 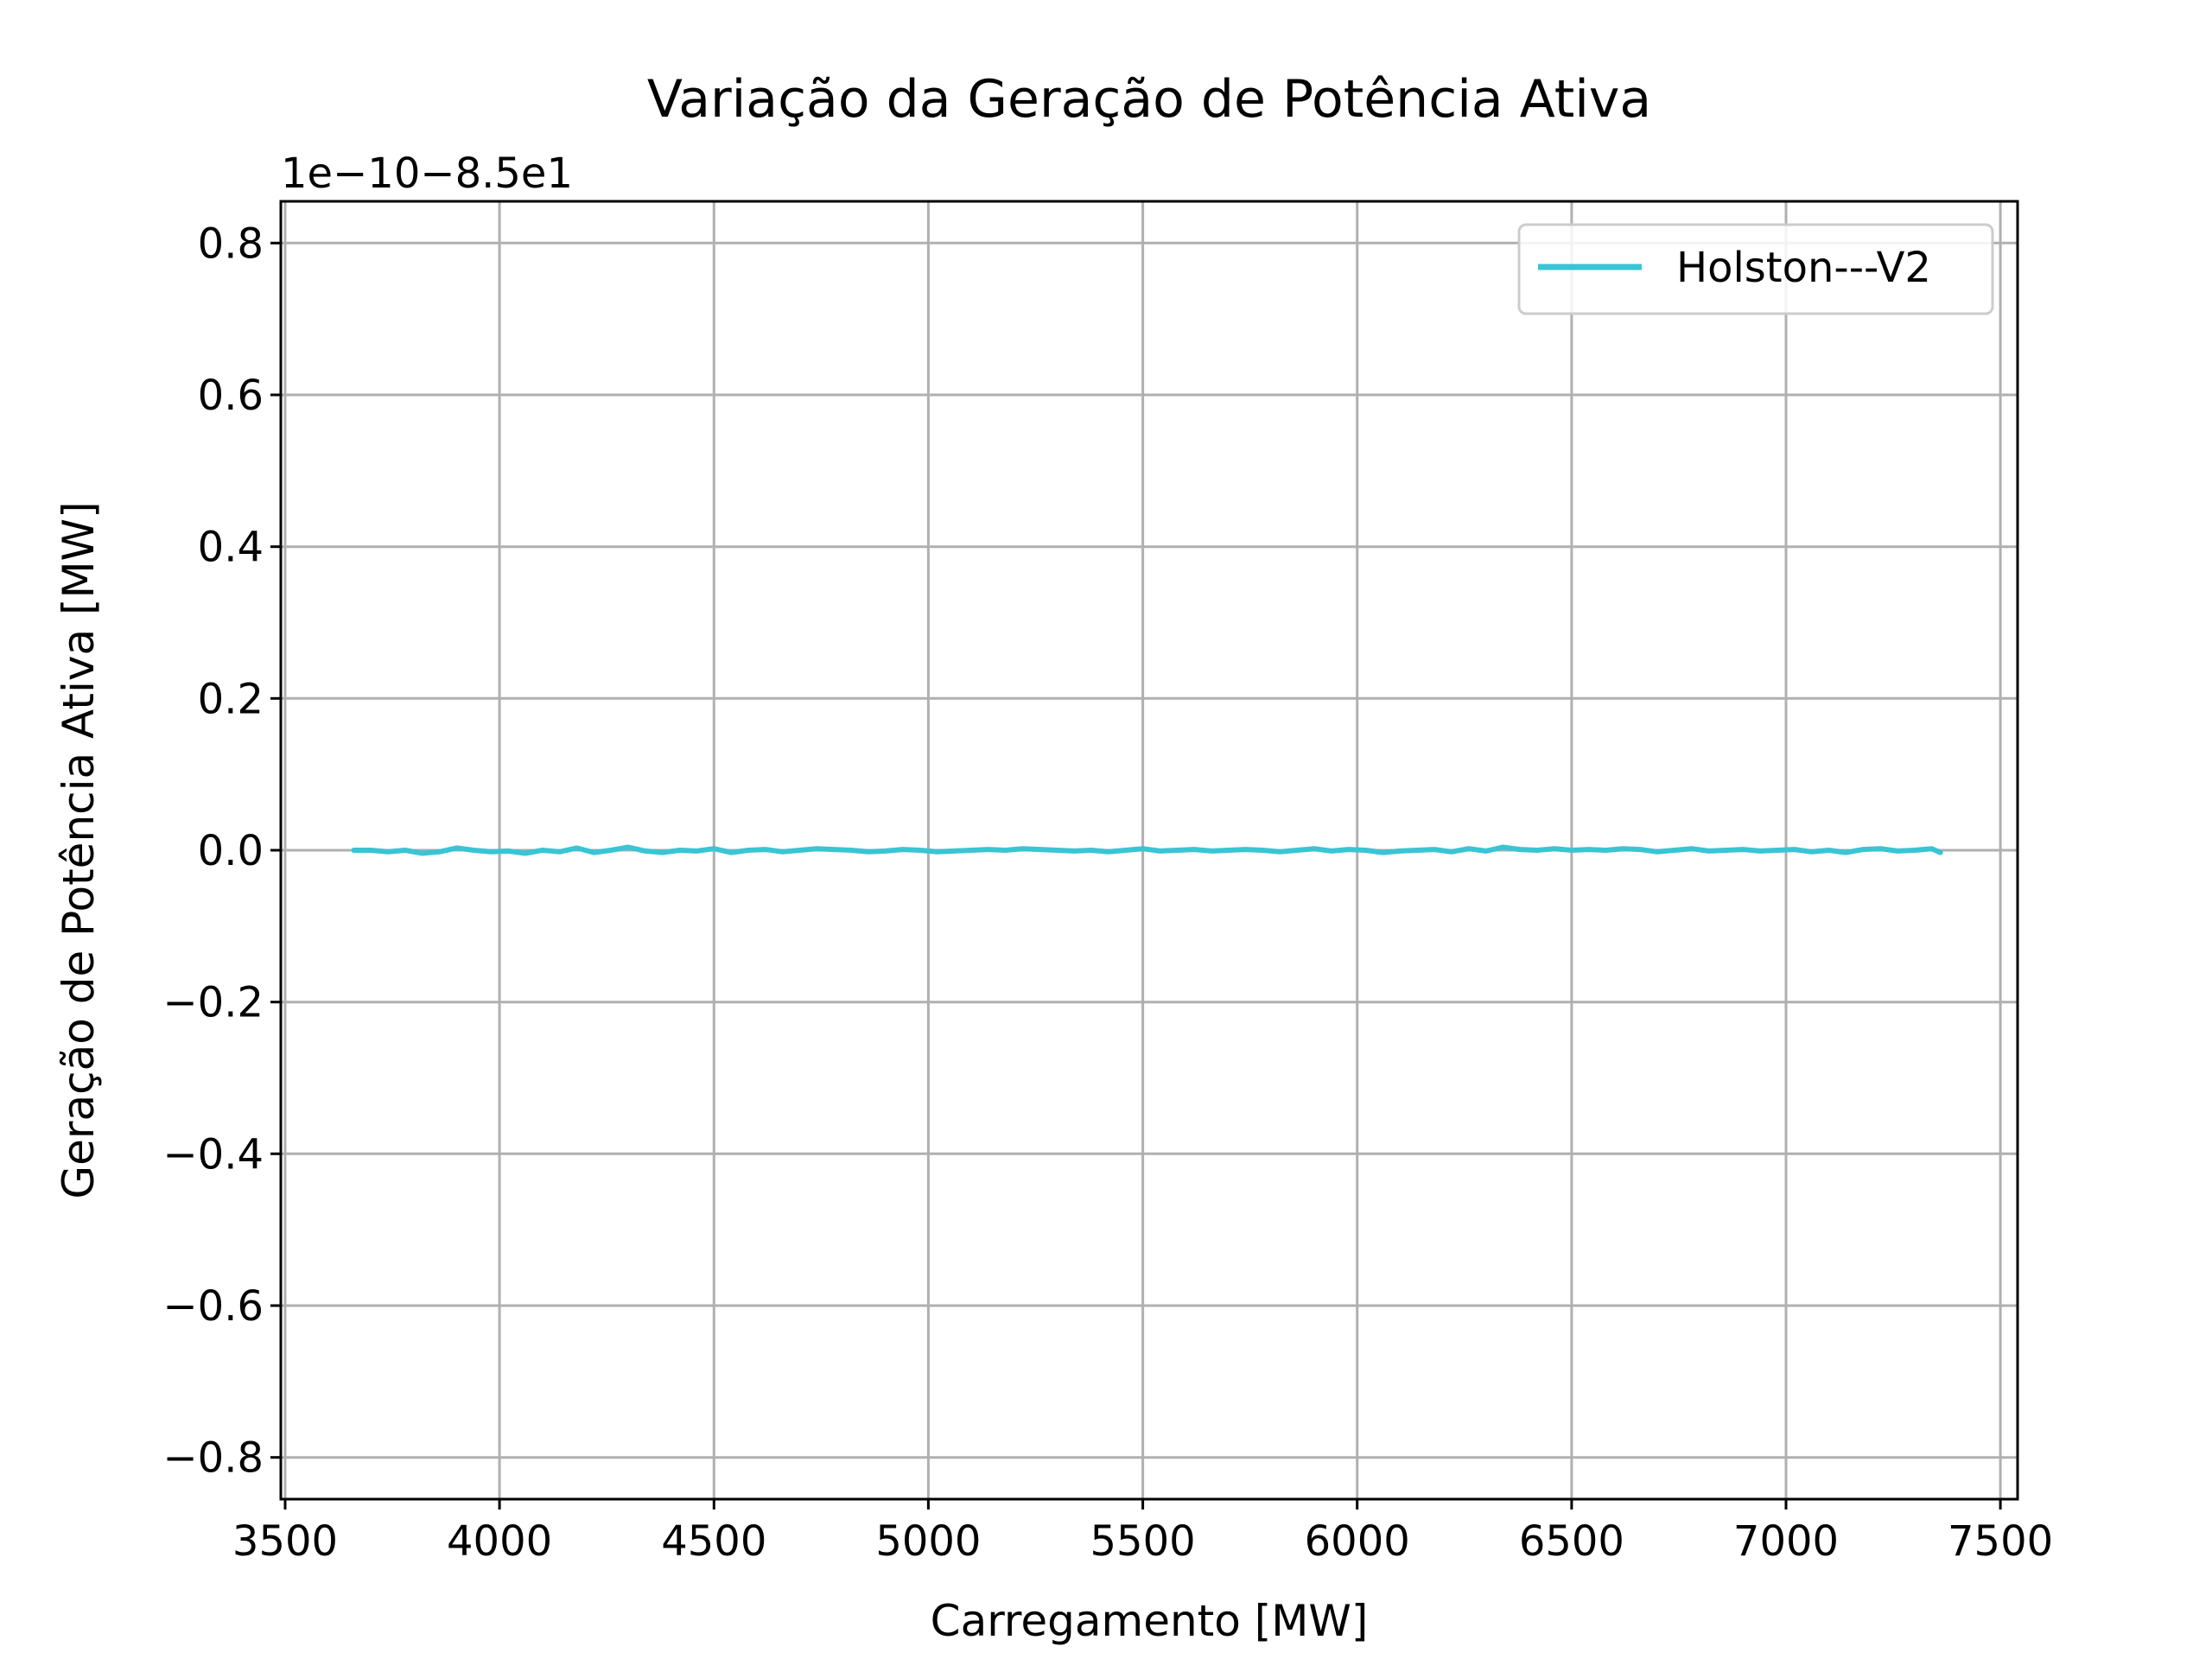 I want to click on y-tick-label: −0.8, so click(x=213, y=1458).